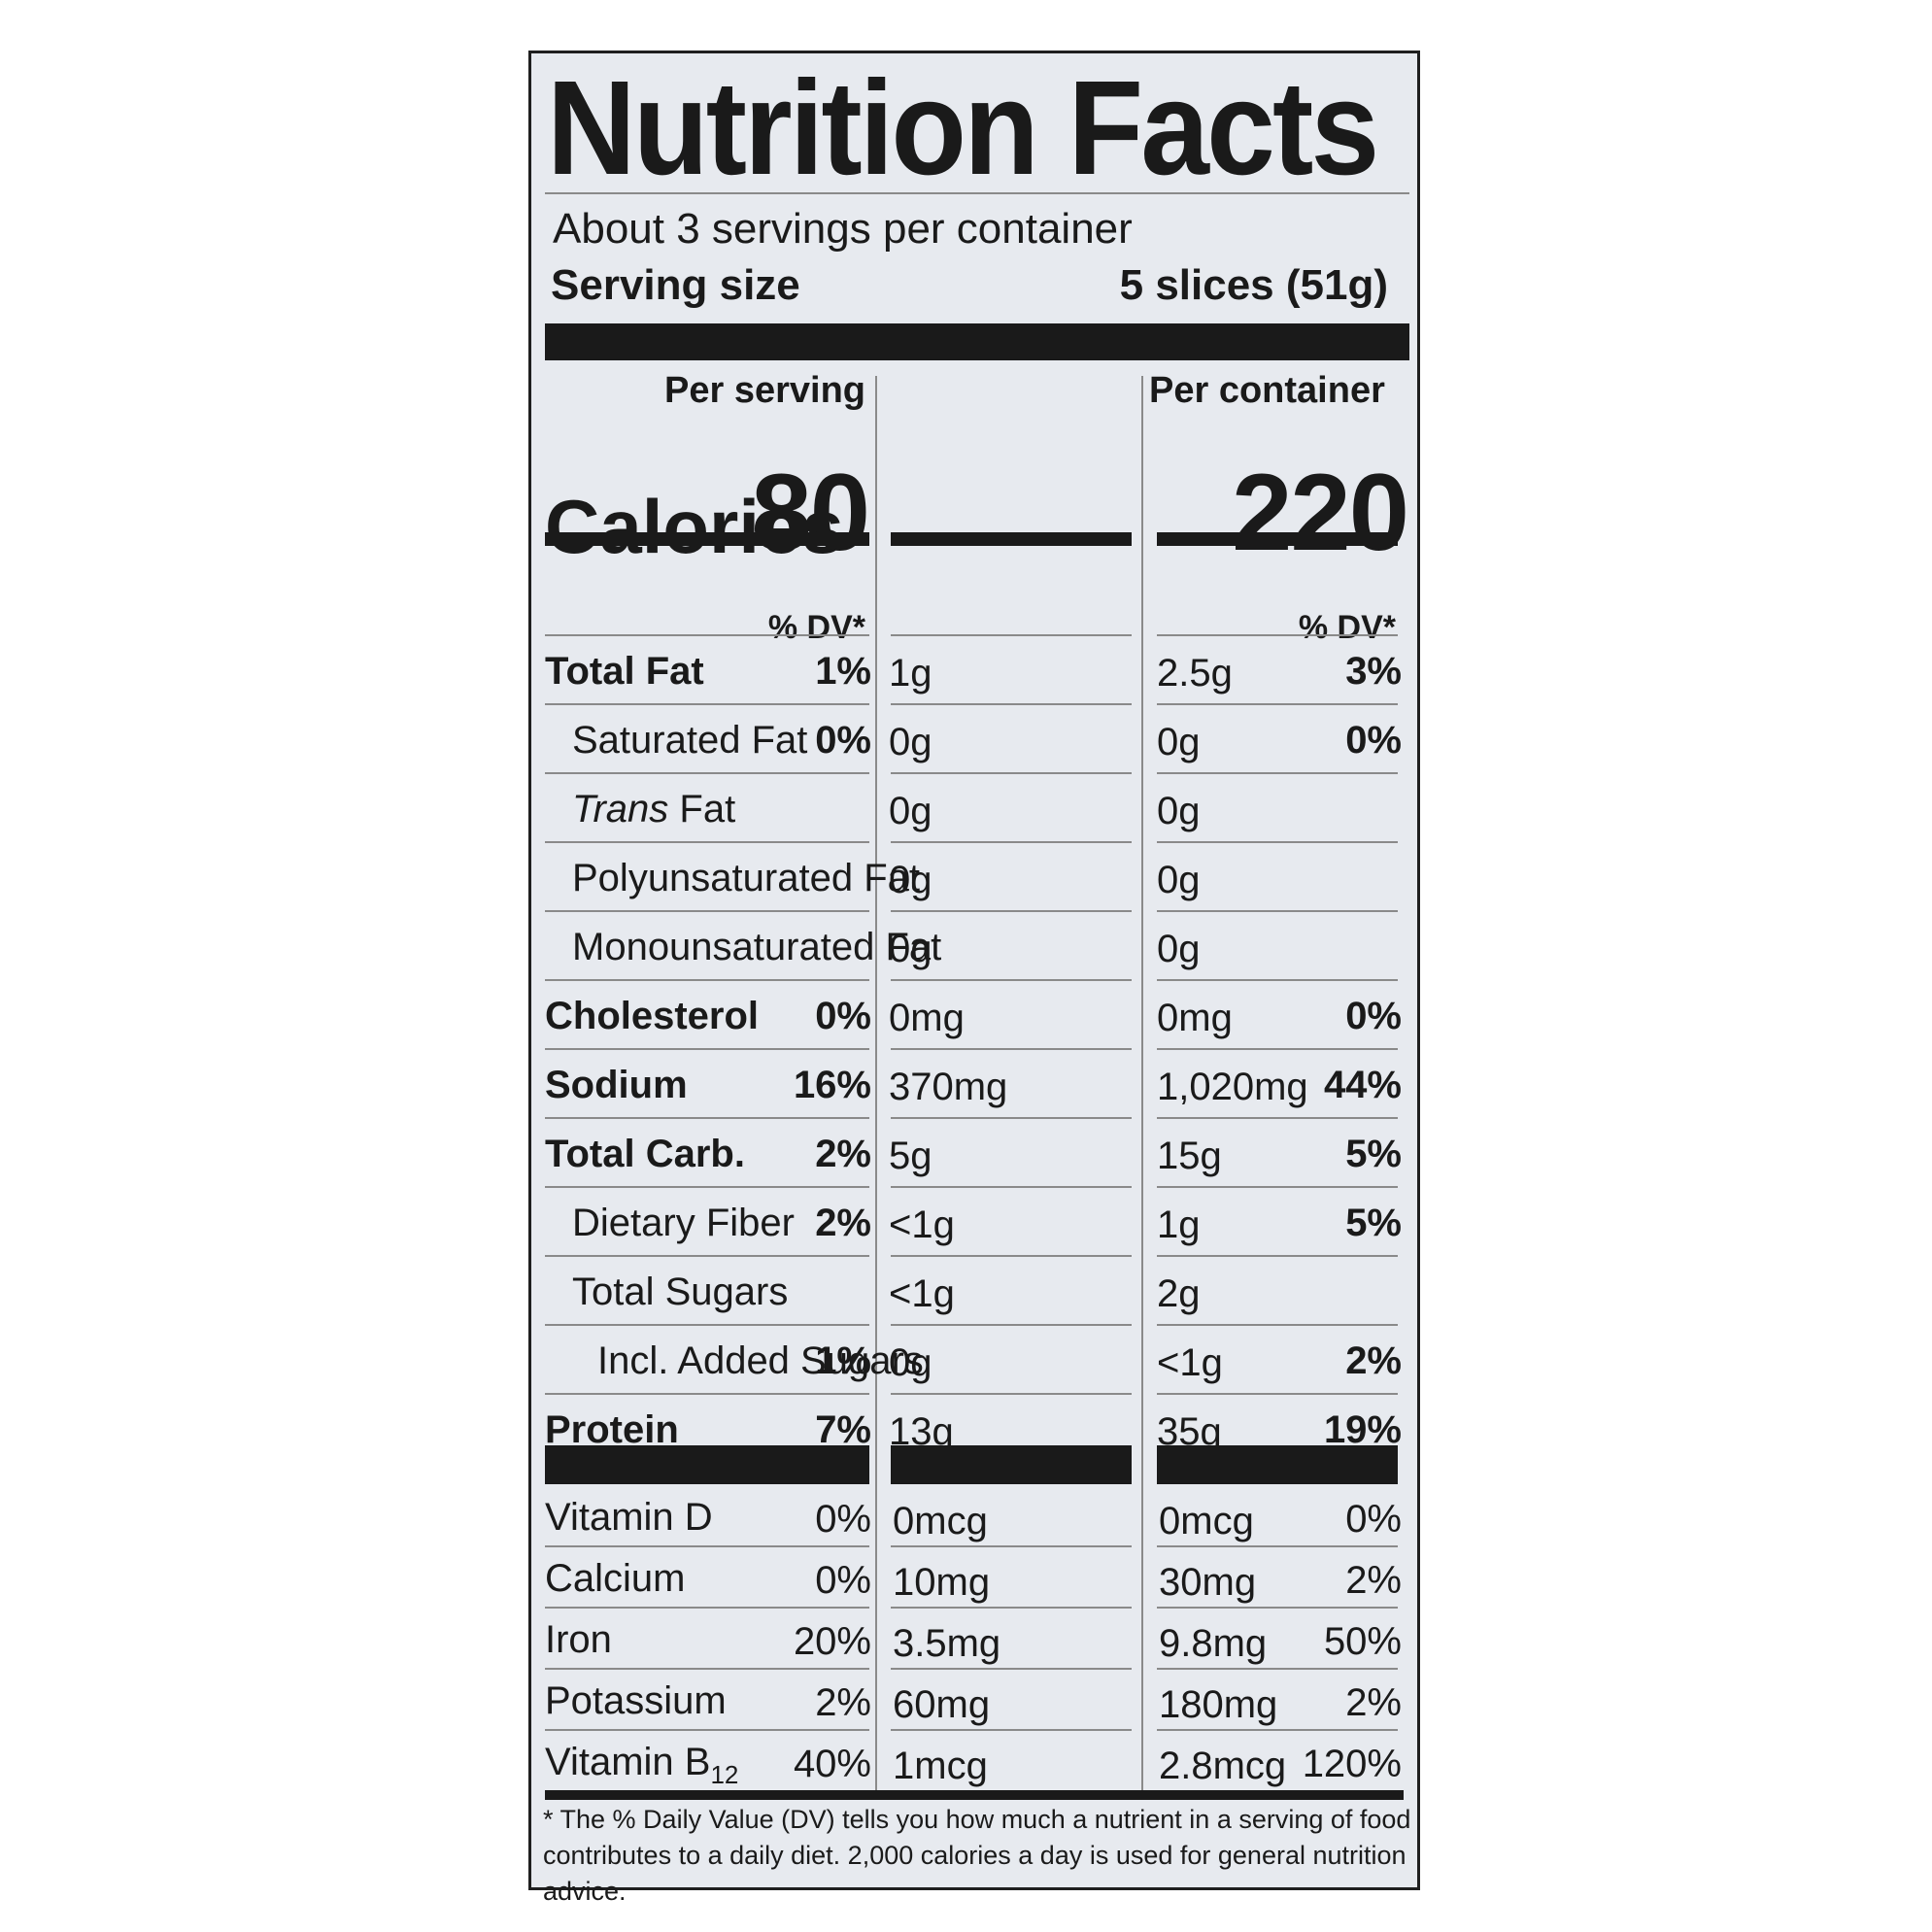  What do you see at coordinates (832, 1641) in the screenshot?
I see `serving-dv: 20%` at bounding box center [832, 1641].